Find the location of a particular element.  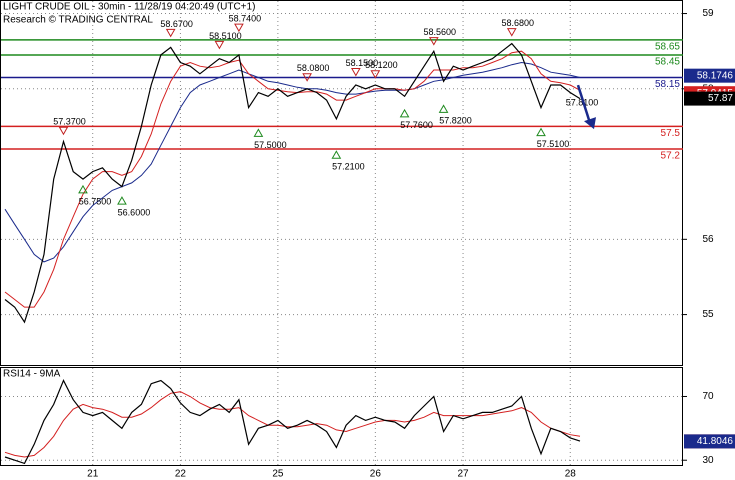

x-tick-label: 26 is located at coordinates (376, 474).